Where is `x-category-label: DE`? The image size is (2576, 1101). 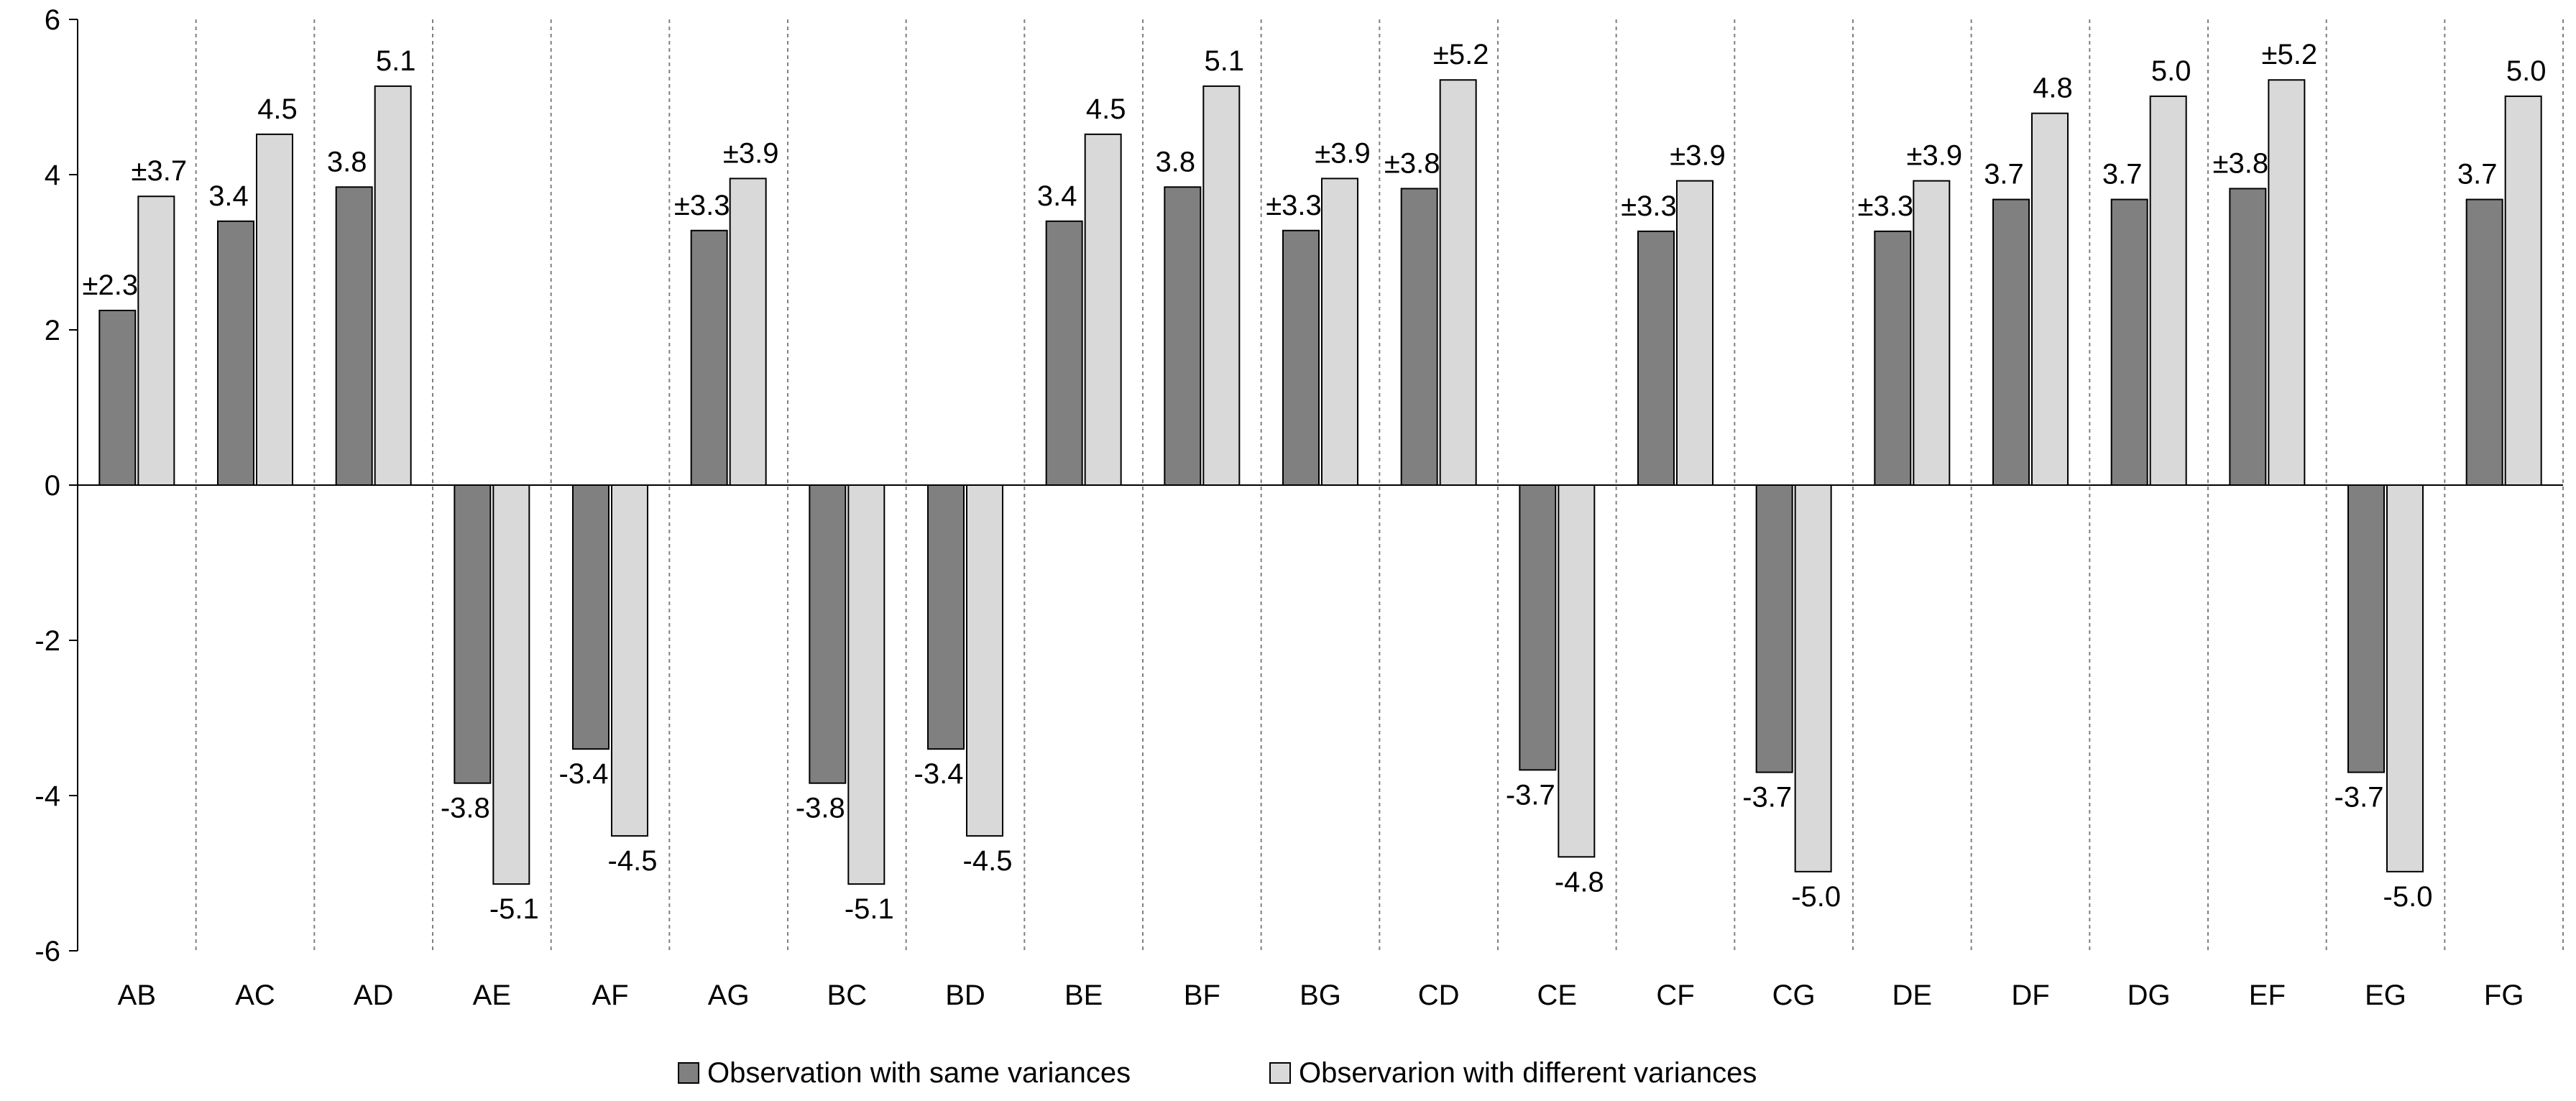 x-category-label: DE is located at coordinates (1912, 995).